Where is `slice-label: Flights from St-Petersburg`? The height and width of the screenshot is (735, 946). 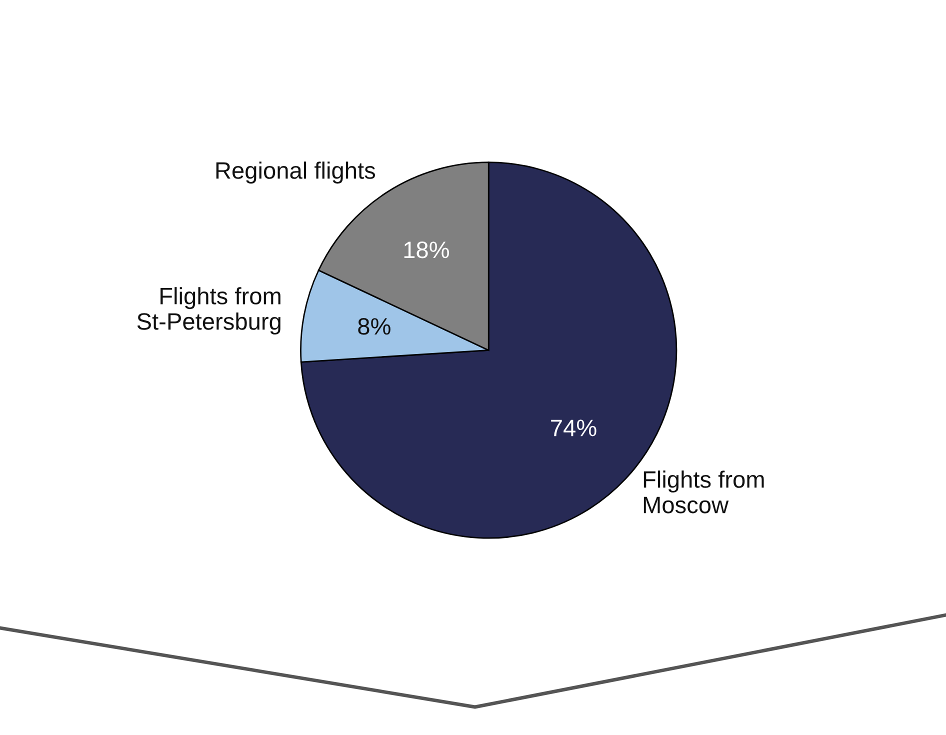 slice-label: Flights from St-Petersburg is located at coordinates (208, 311).